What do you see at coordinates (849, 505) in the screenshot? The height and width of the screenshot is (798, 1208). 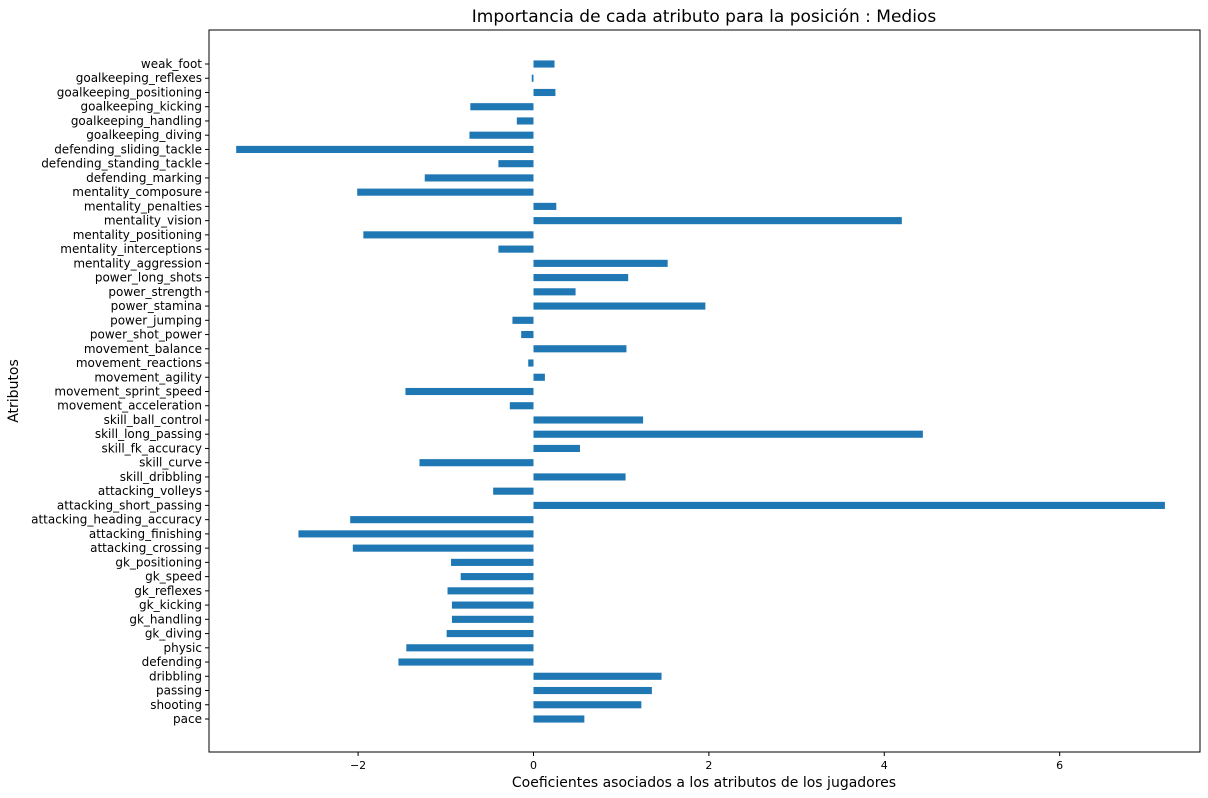 I see `bar-attacking-short-passing` at bounding box center [849, 505].